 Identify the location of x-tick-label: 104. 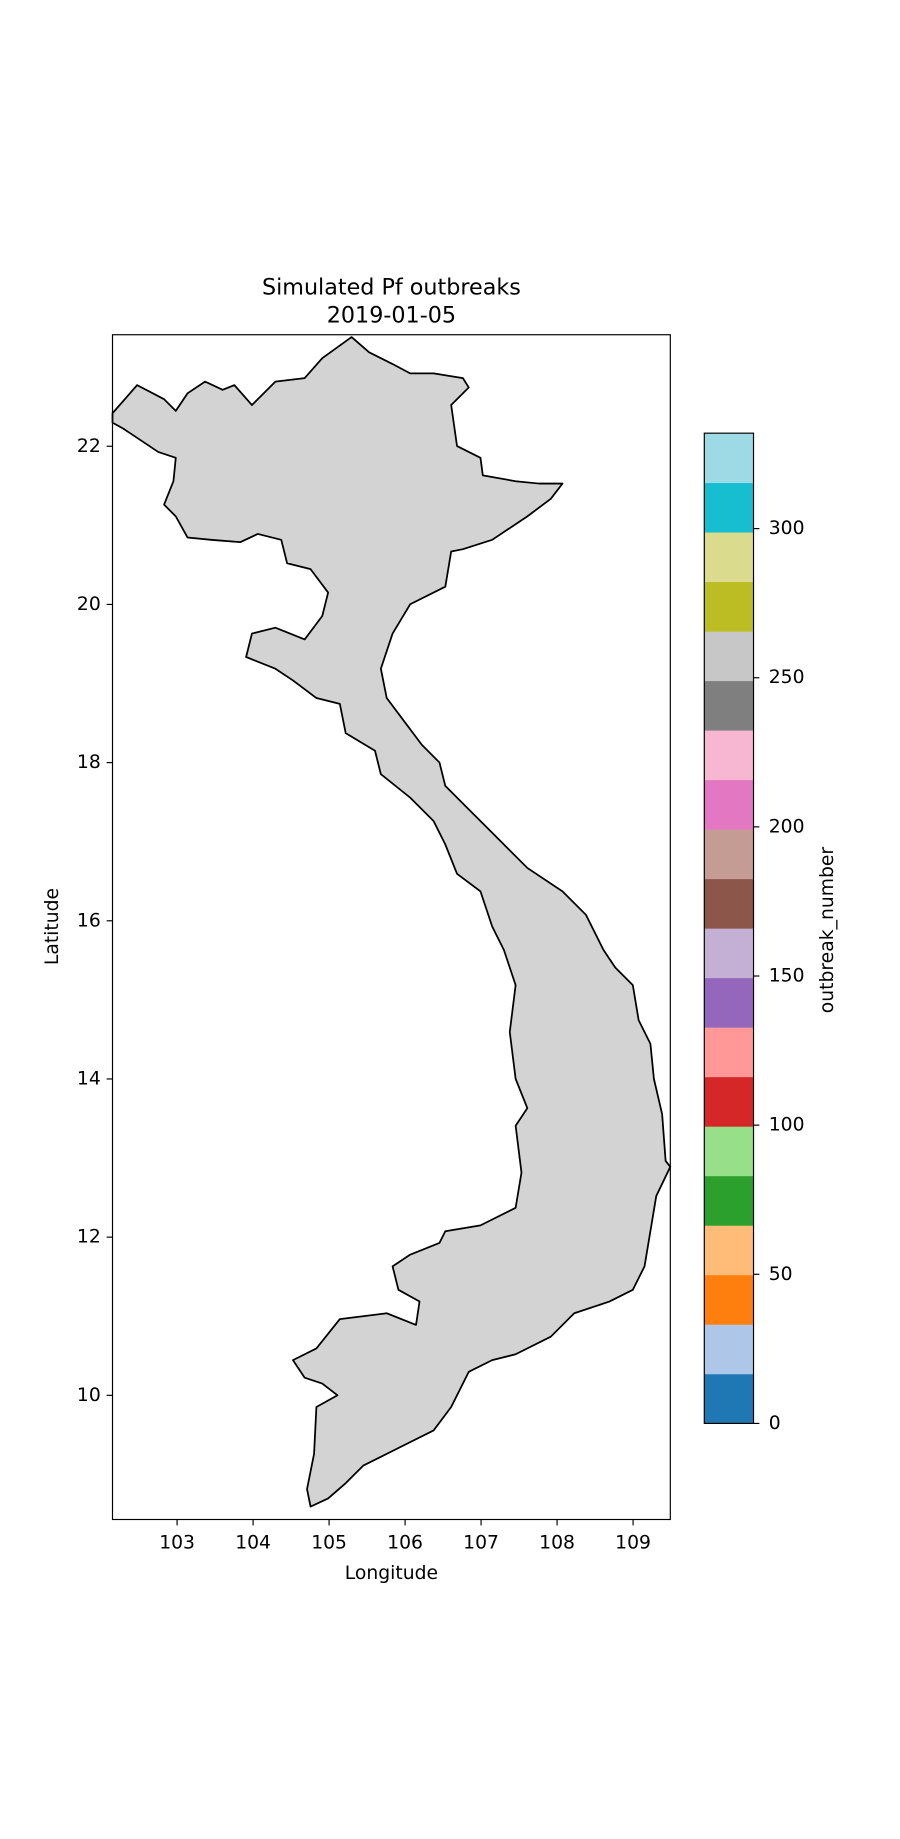
(253, 1542).